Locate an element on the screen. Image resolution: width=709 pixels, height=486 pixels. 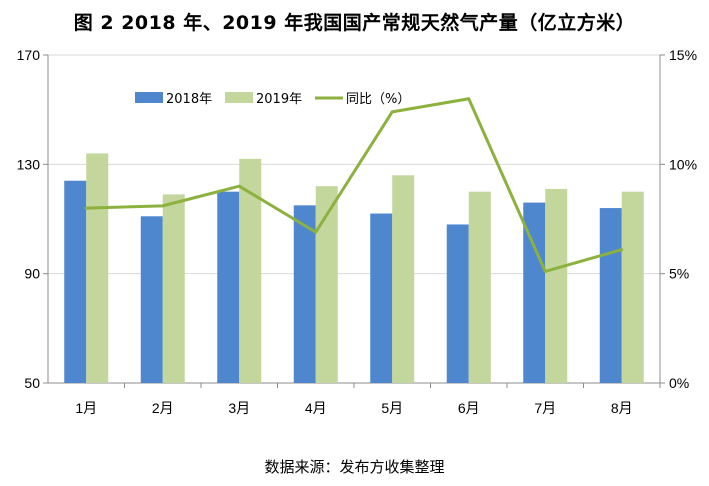
line-point-6月 is located at coordinates (469, 99).